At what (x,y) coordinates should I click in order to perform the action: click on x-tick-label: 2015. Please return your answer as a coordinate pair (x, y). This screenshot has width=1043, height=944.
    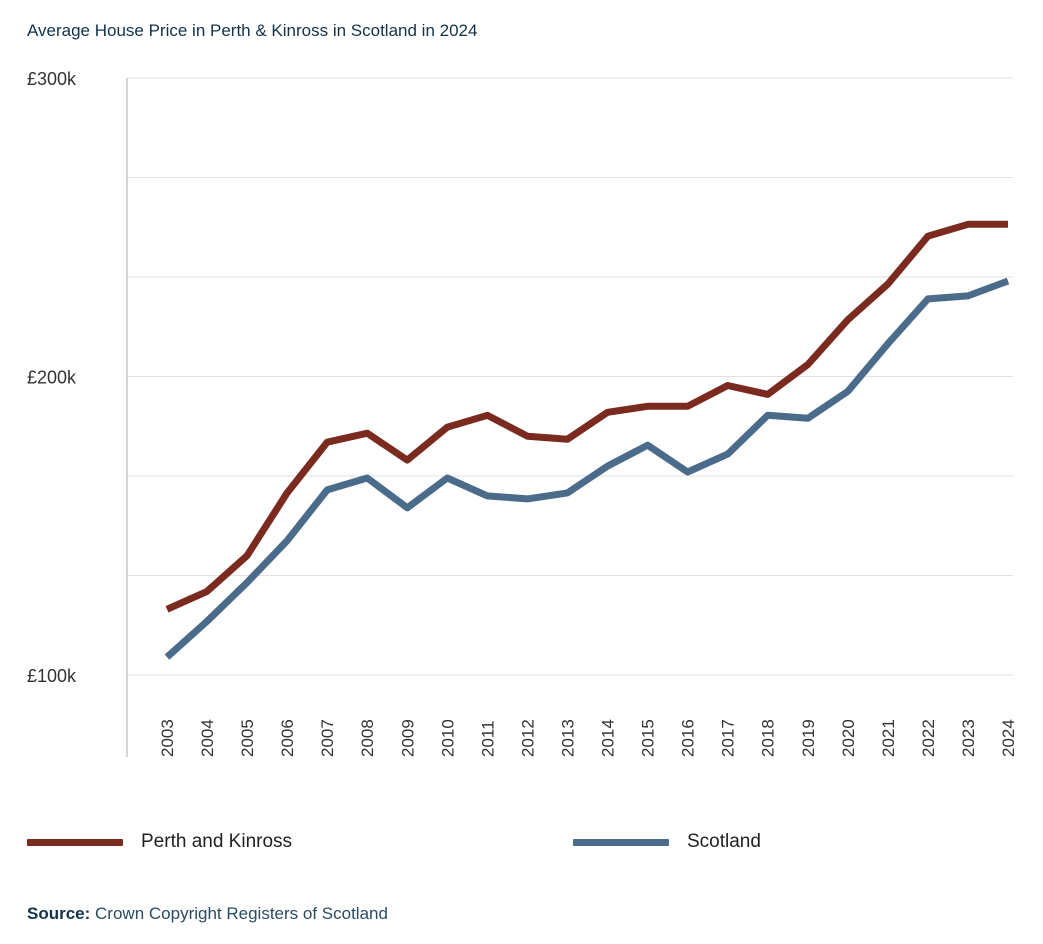
    Looking at the image, I should click on (648, 738).